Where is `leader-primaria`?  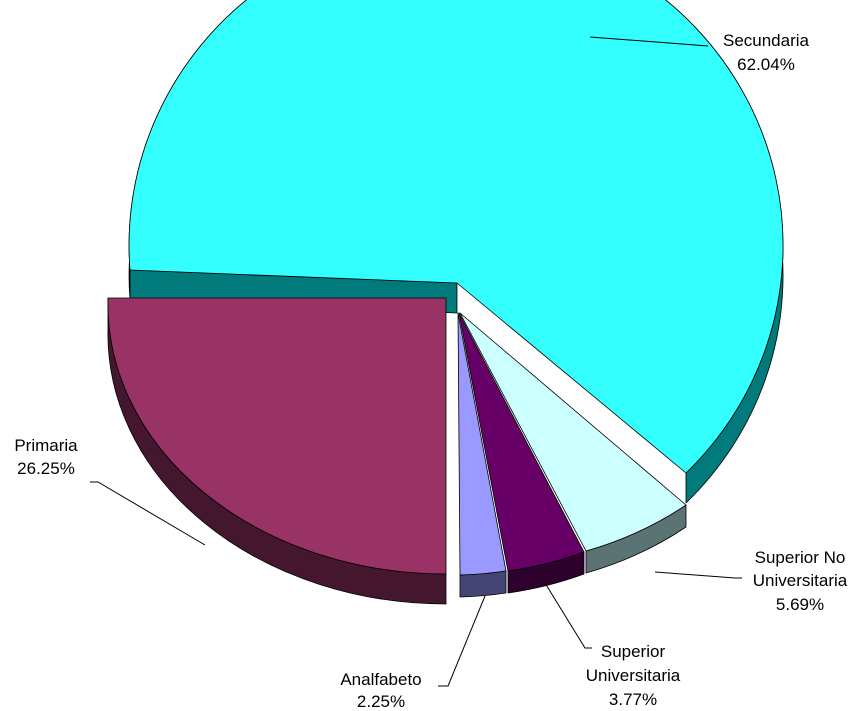 leader-primaria is located at coordinates (148, 513).